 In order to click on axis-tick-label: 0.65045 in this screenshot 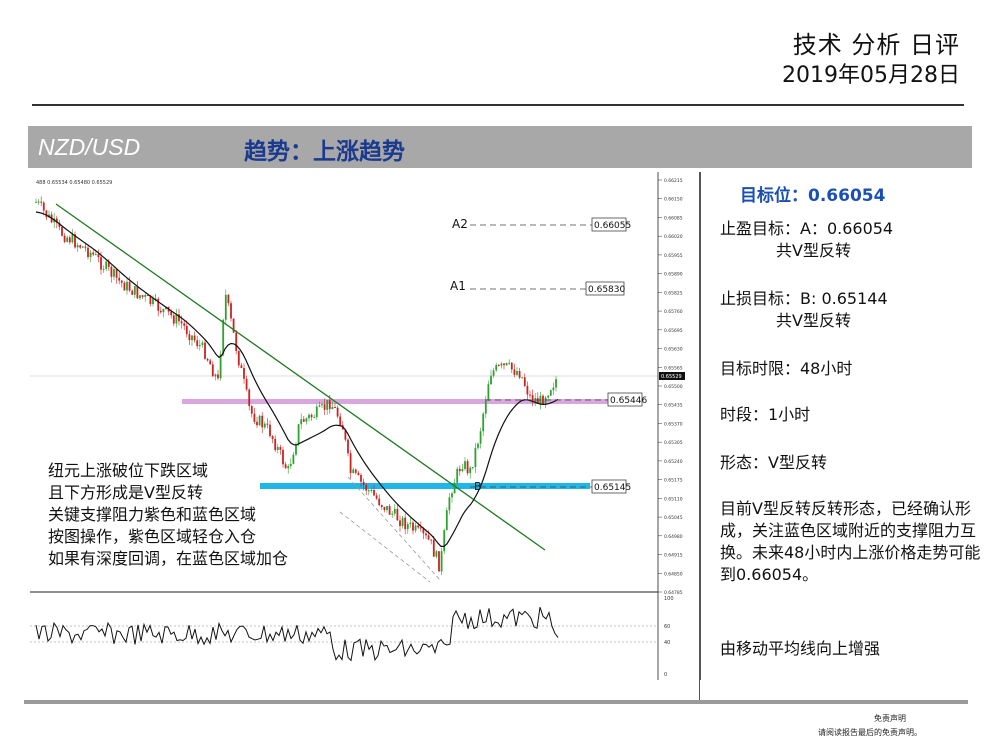, I will do `click(673, 518)`.